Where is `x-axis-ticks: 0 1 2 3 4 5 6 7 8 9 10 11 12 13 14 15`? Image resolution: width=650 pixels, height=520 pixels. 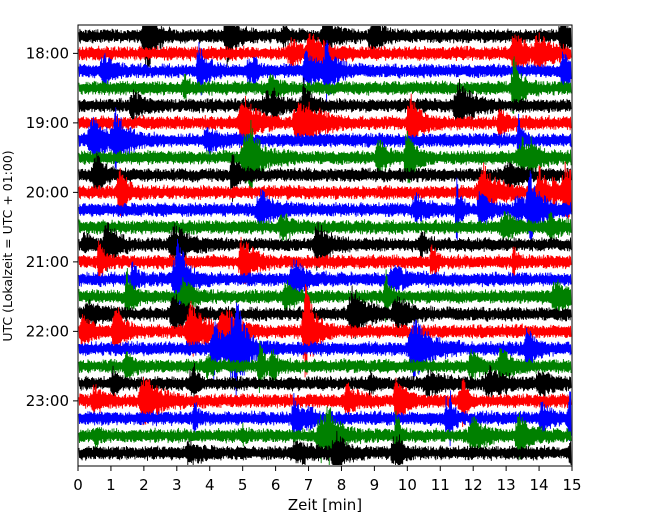 x-axis-ticks: 0 1 2 3 4 5 6 7 8 9 10 11 12 13 14 15 is located at coordinates (327, 480).